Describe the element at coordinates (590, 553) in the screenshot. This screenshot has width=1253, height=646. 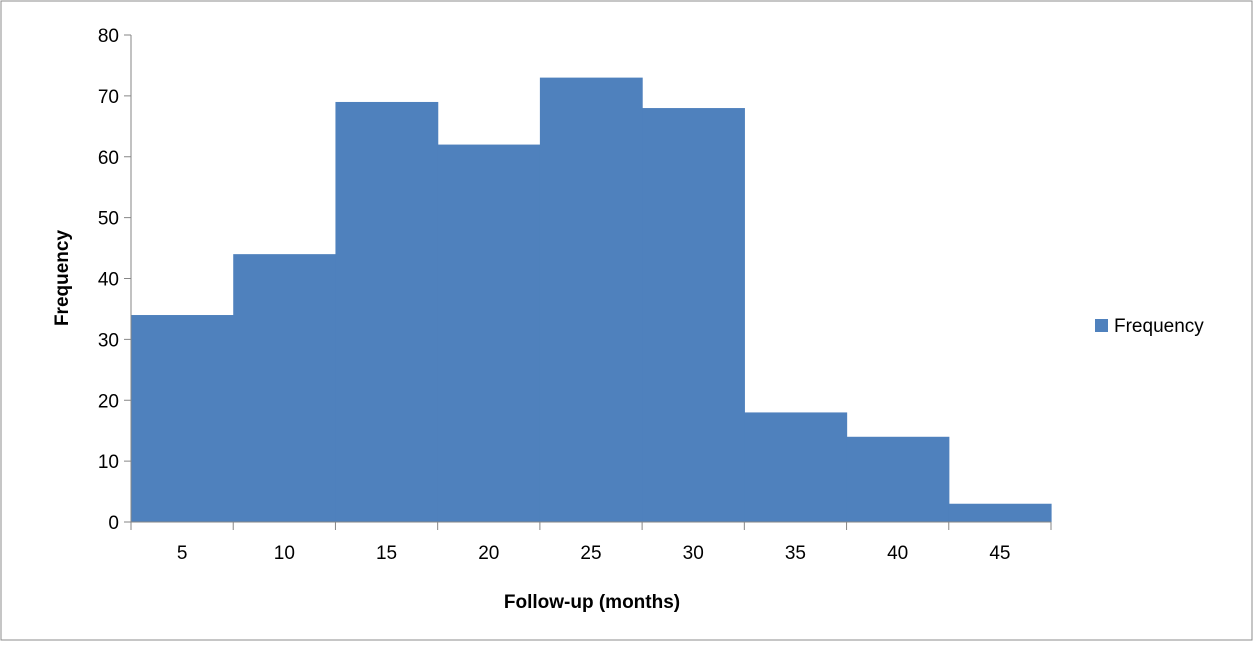
I see `x-tick-label-25: 25` at that location.